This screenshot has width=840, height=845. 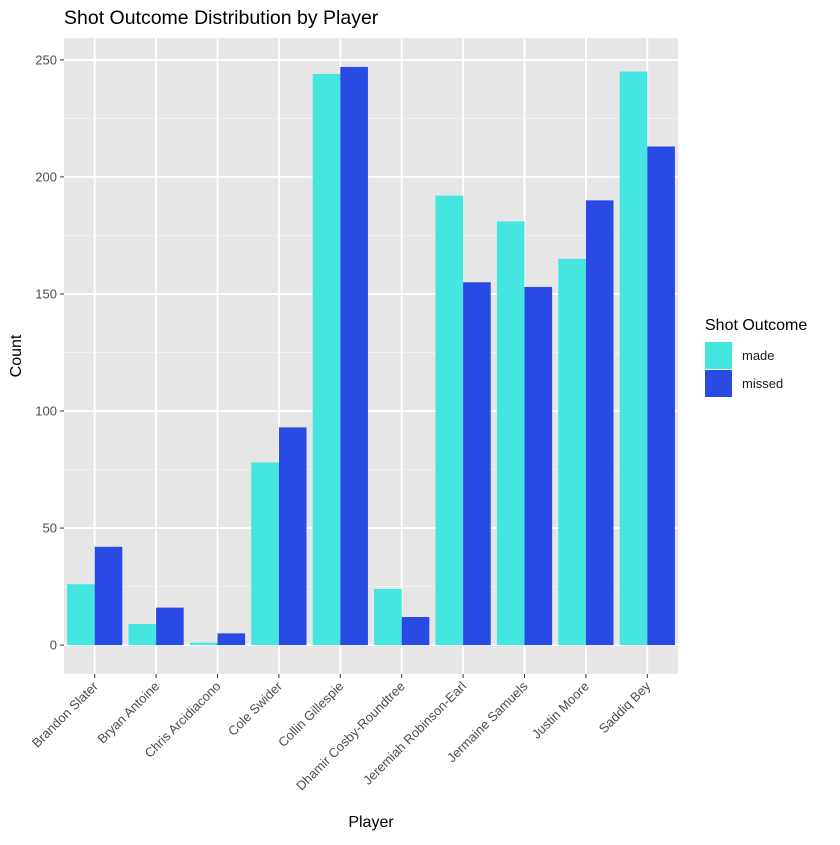 What do you see at coordinates (46, 293) in the screenshot?
I see `y-tick-label: 150` at bounding box center [46, 293].